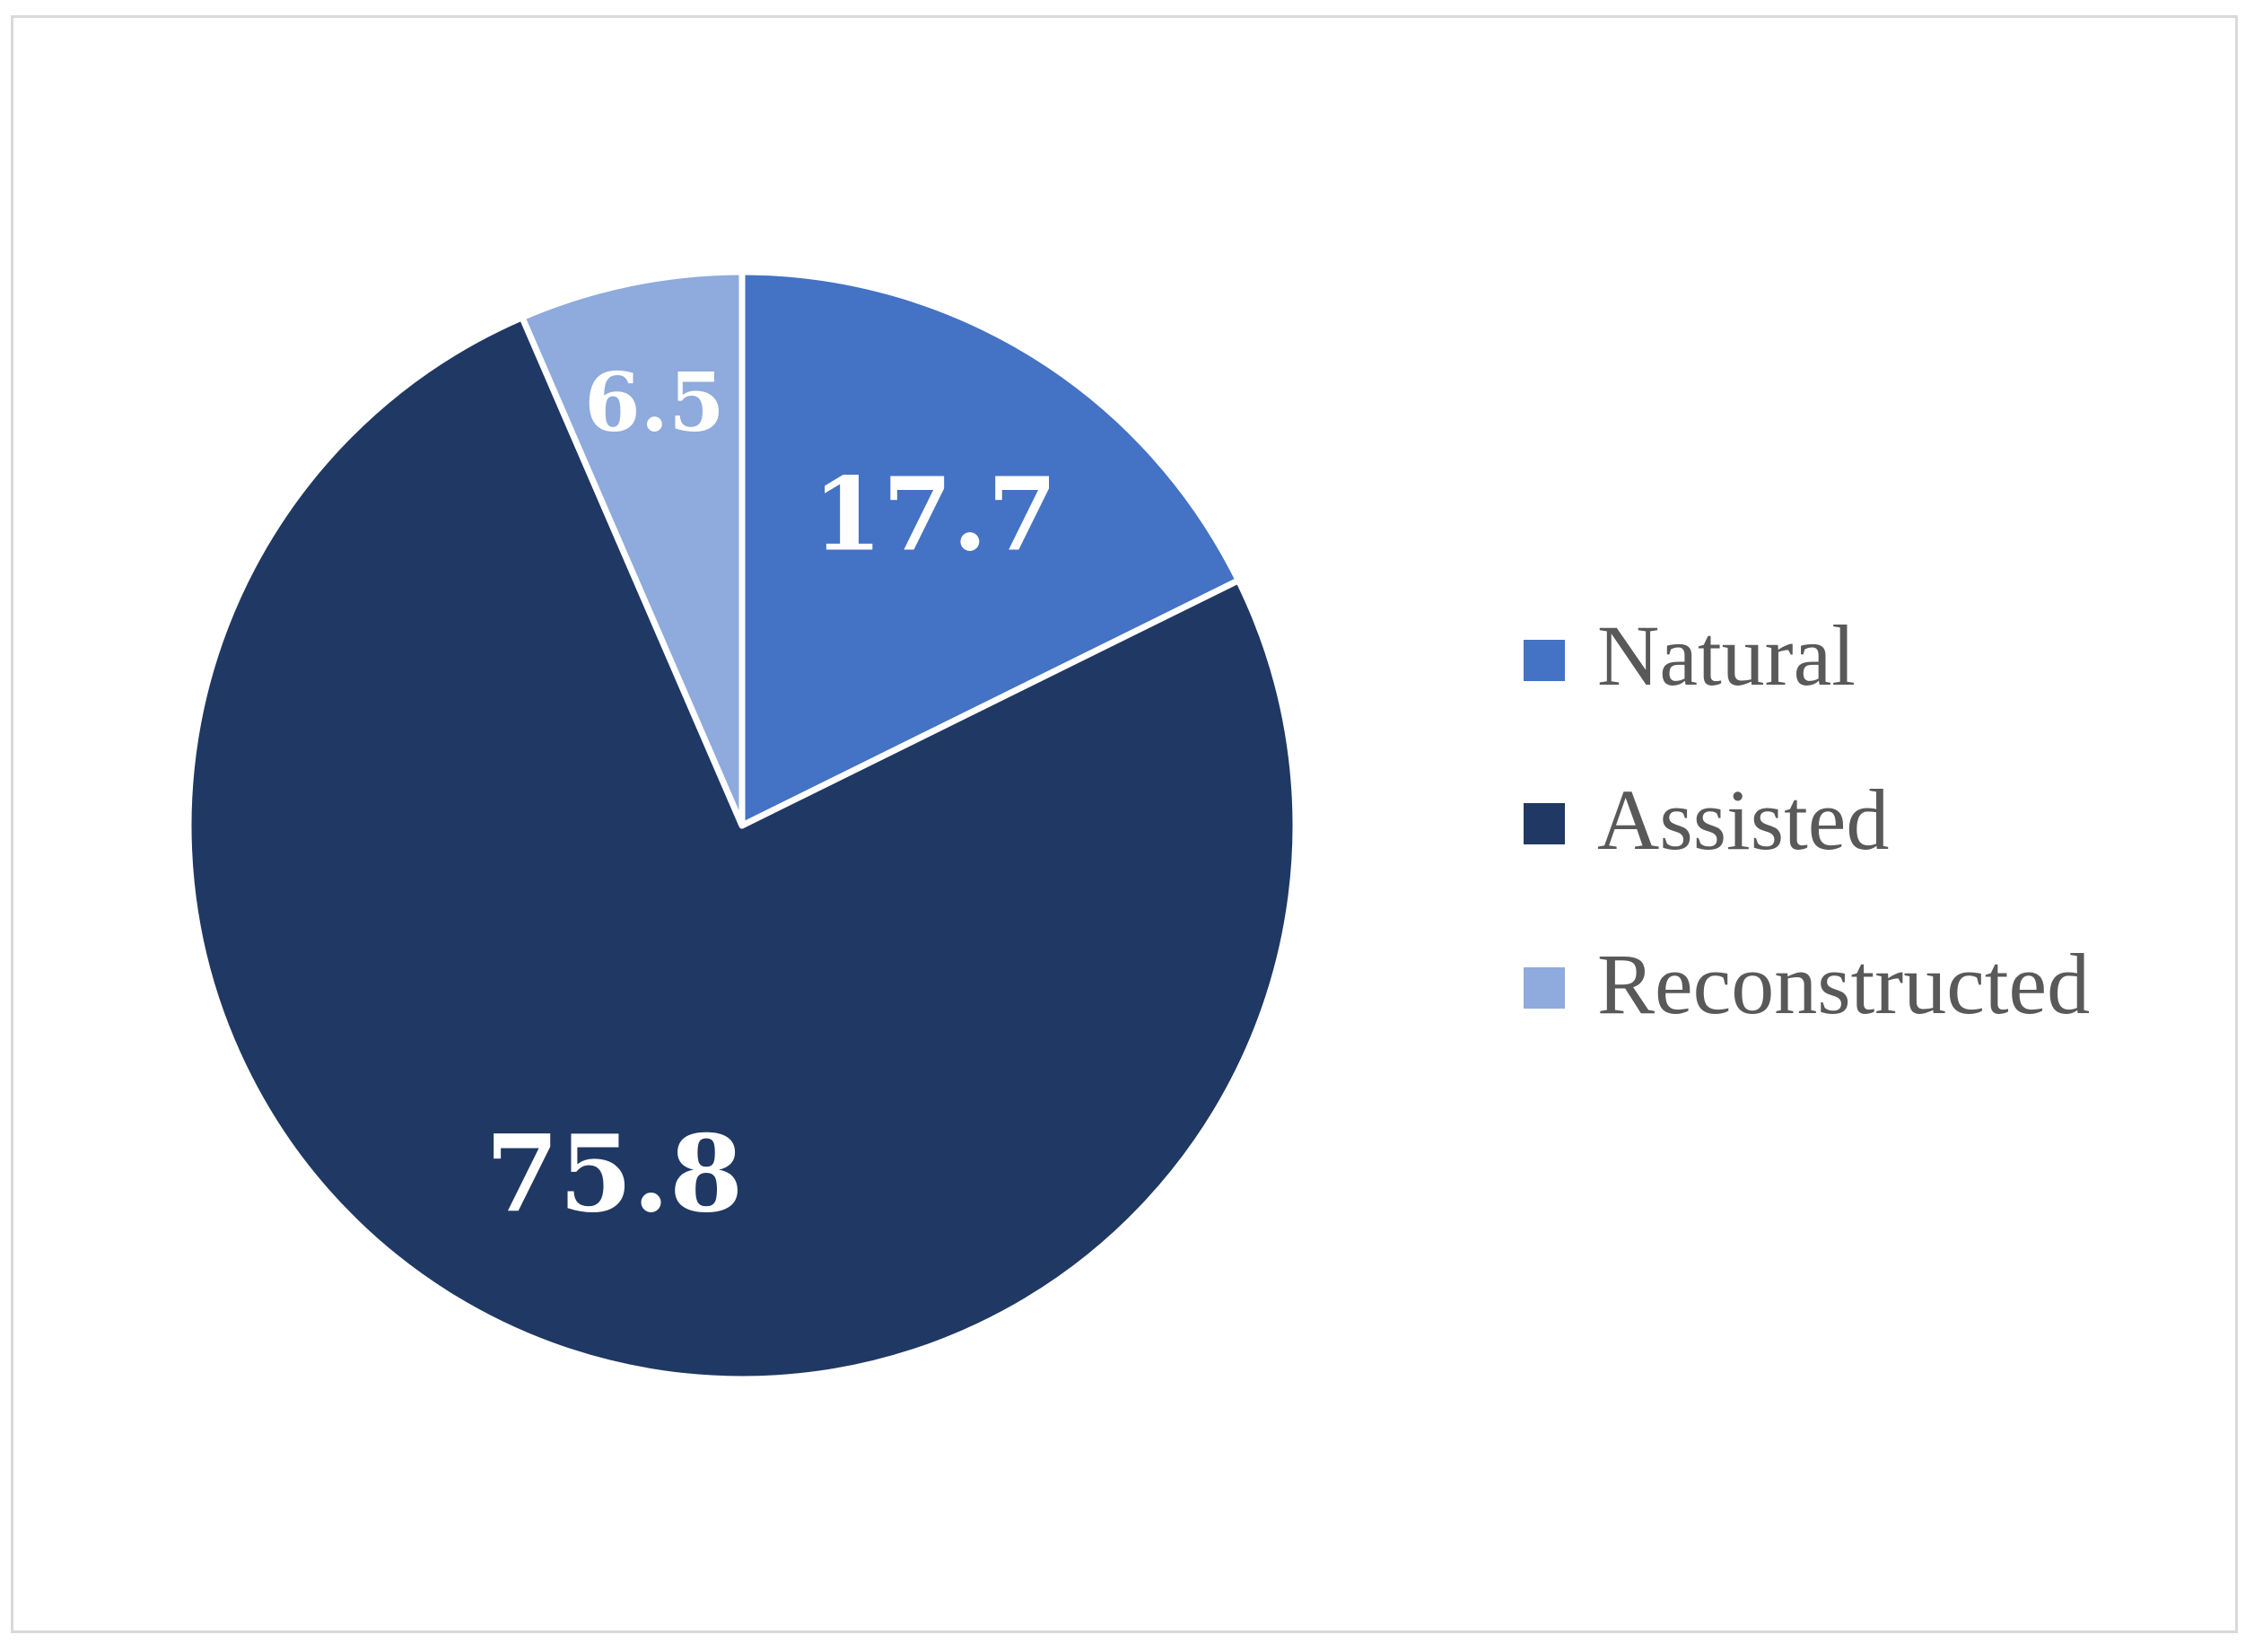 Image resolution: width=2254 pixels, height=1652 pixels. Describe the element at coordinates (1843, 984) in the screenshot. I see `legend-label-reconstructed: Reconstructed` at that location.